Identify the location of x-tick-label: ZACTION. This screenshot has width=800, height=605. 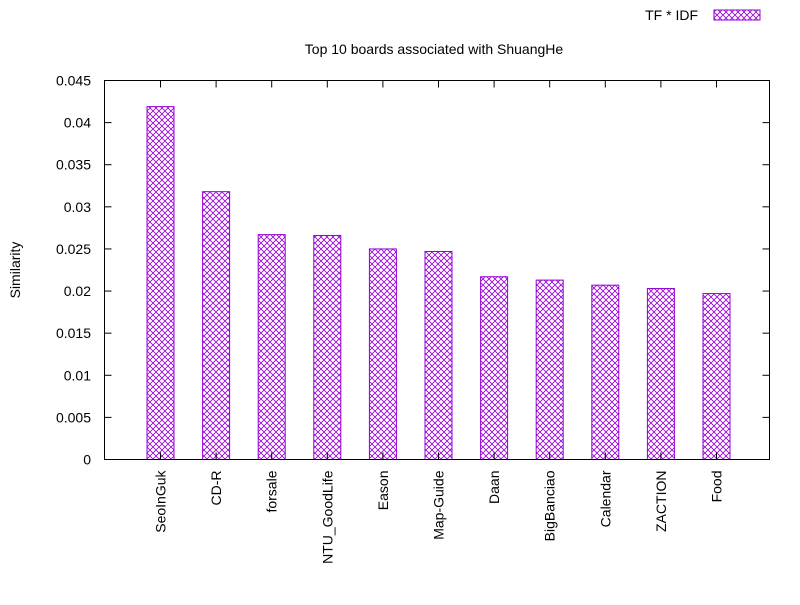
(661, 501).